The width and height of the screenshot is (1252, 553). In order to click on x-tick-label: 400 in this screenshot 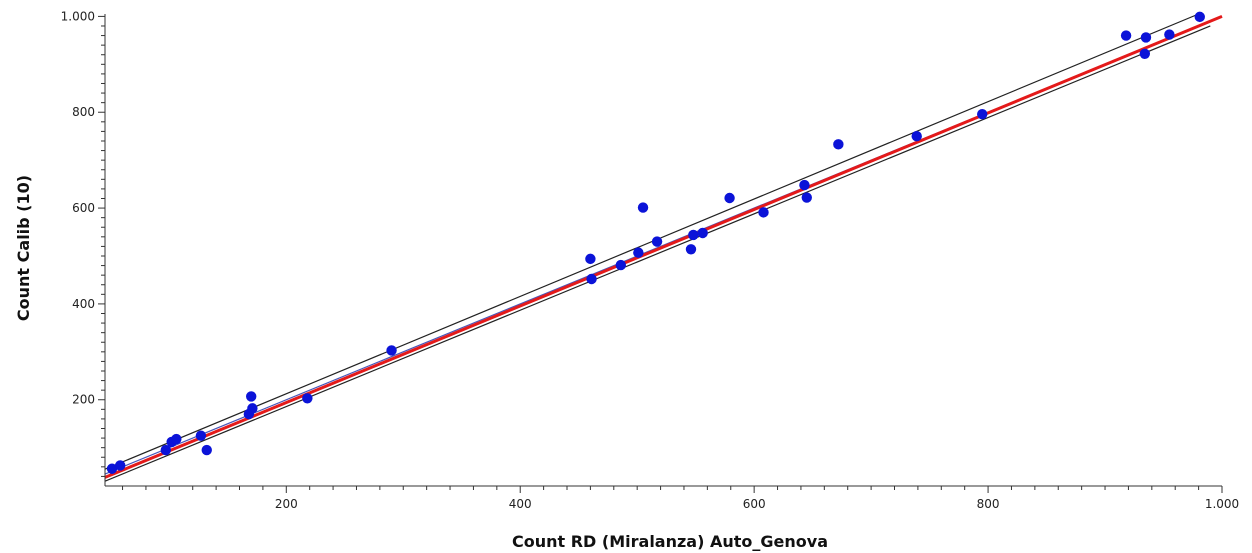, I will do `click(520, 504)`.